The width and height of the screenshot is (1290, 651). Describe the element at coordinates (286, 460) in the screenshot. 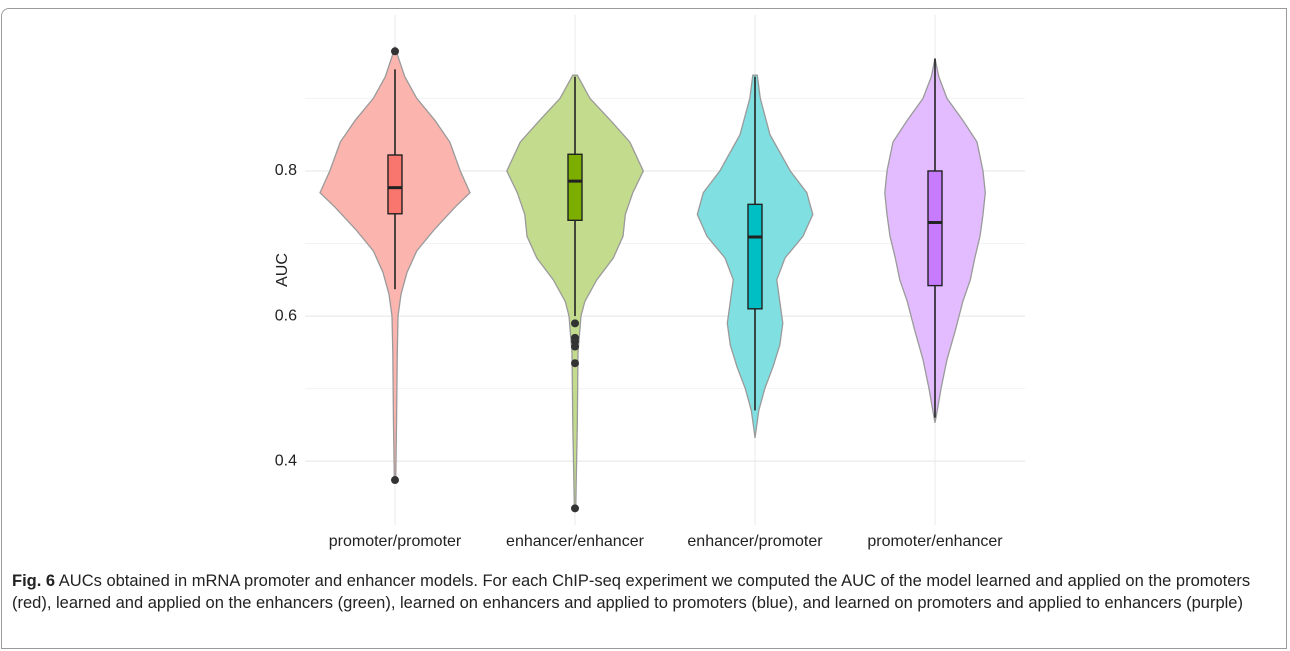

I see `y-tick-label: 0.4` at that location.